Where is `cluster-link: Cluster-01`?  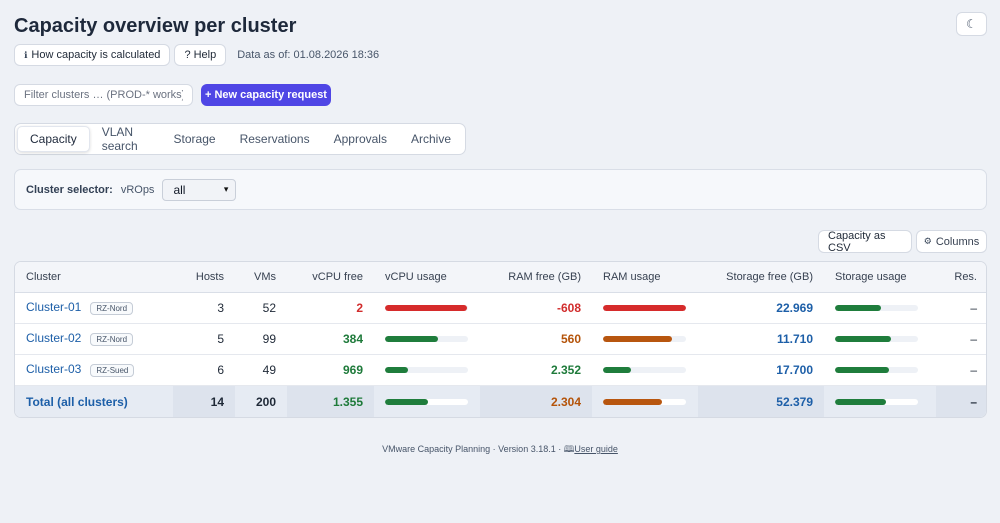 cluster-link: Cluster-01 is located at coordinates (54, 307).